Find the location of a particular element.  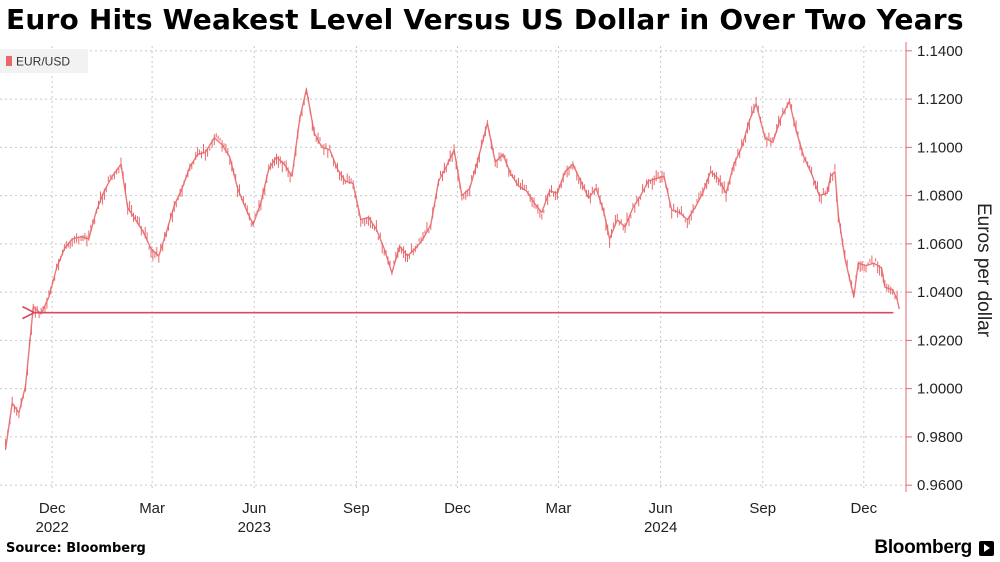

x-axis: Dec 2022 Mar Jun 2023 Sep Dec Mar Jun 2024 Sep Dec is located at coordinates (456, 518).